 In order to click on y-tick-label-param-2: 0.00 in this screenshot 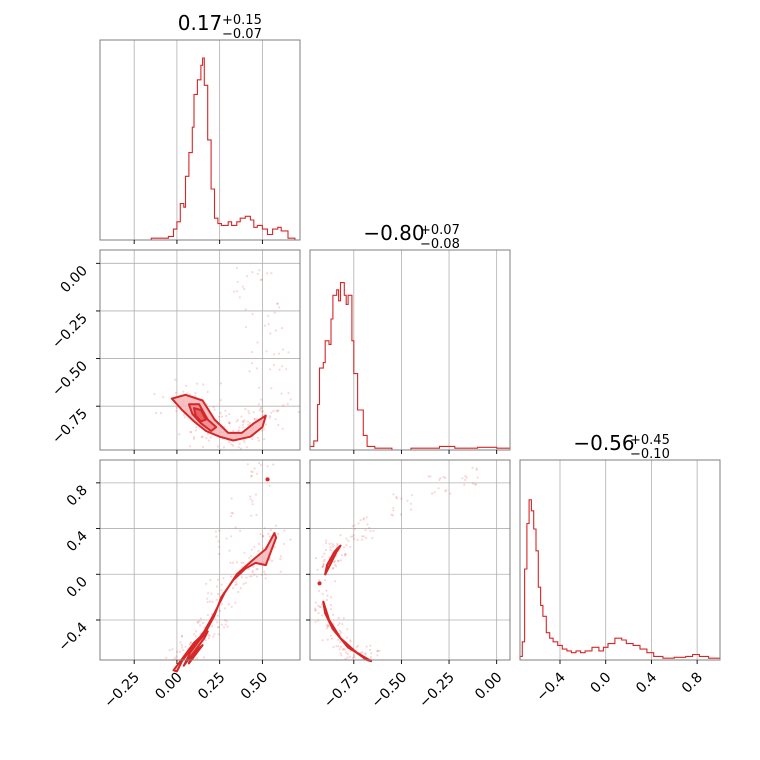, I will do `click(73, 279)`.